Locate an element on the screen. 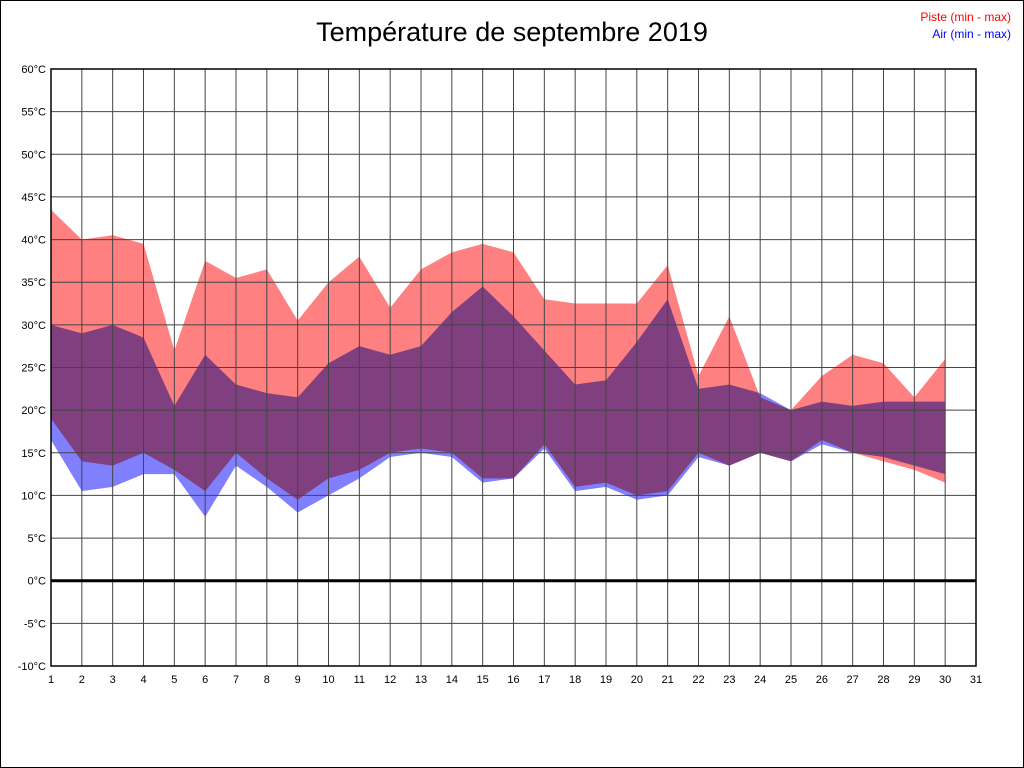  y-tick-label: 30°C is located at coordinates (33, 326).